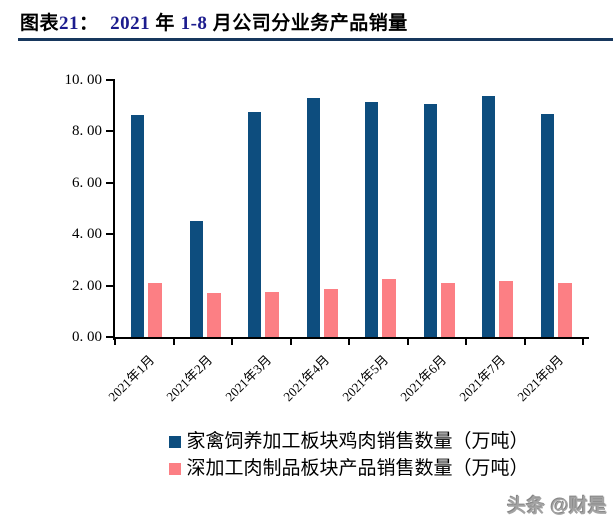 This screenshot has height=524, width=615. I want to click on bar-blue-2021年7月, so click(488, 216).